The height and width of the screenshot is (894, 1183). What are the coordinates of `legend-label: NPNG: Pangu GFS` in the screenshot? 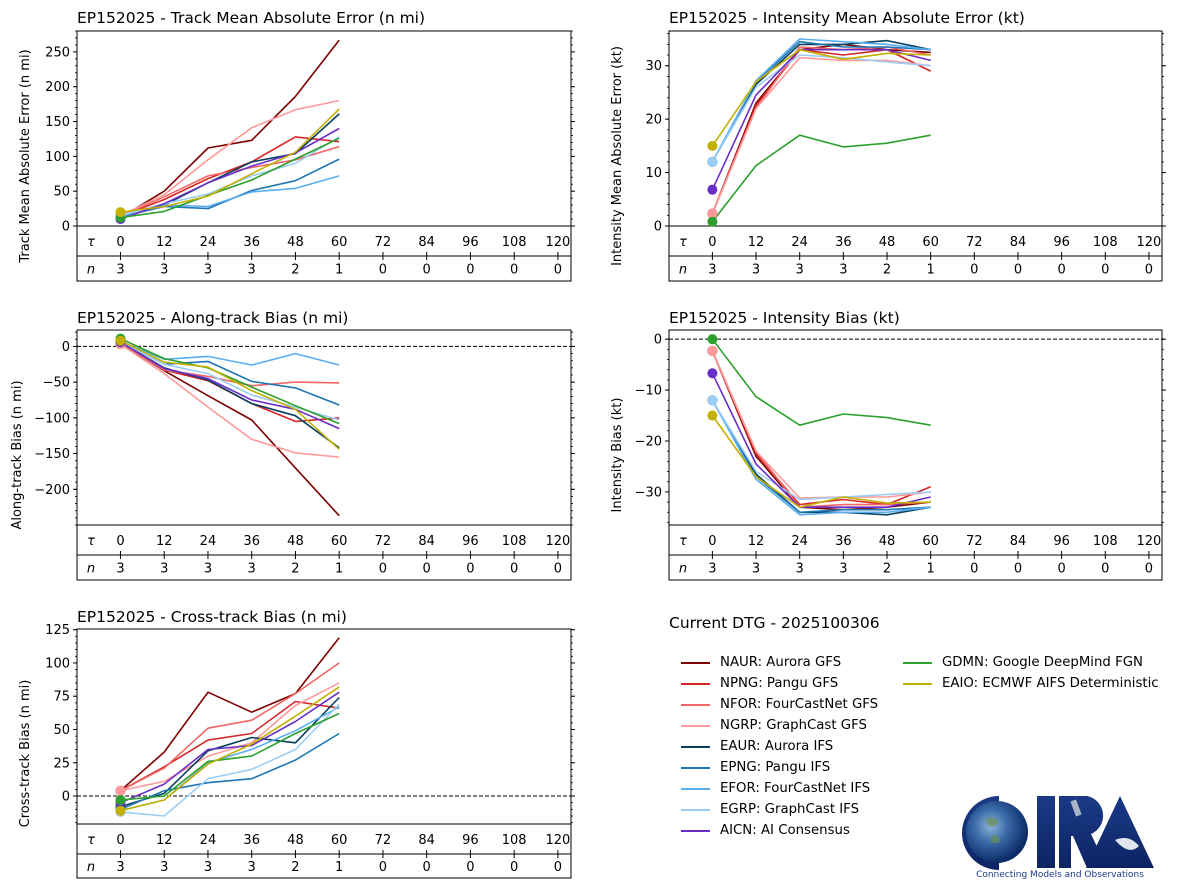 It's located at (779, 683).